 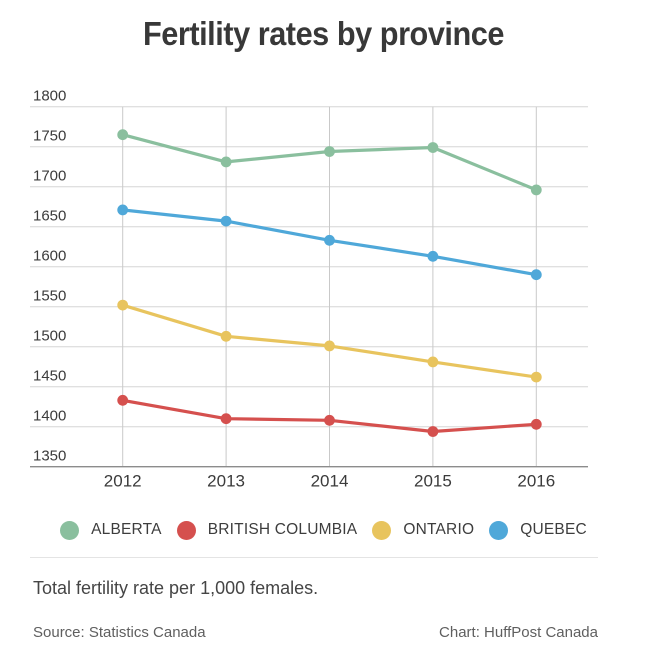 I want to click on x-tick-label: 2015, so click(x=433, y=481).